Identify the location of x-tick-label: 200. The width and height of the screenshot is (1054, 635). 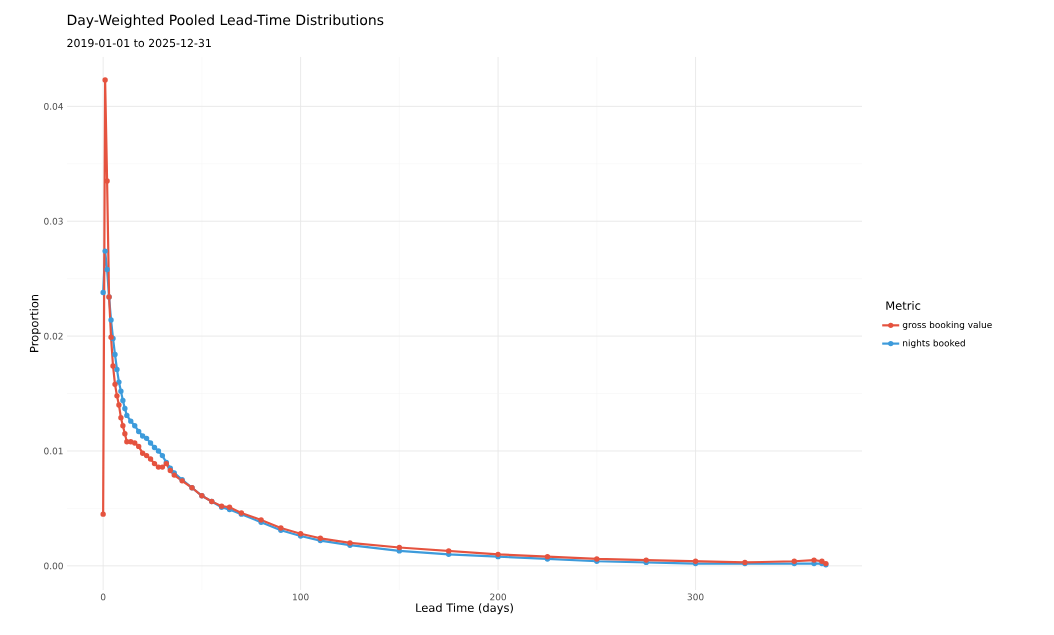
(498, 597).